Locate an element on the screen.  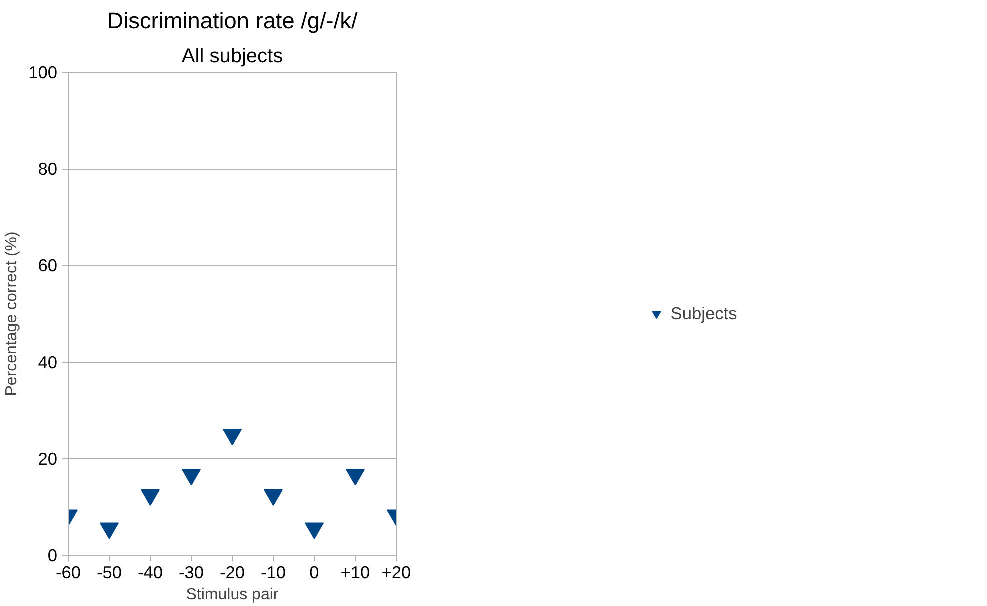
x-tick-label: -20 is located at coordinates (233, 572).